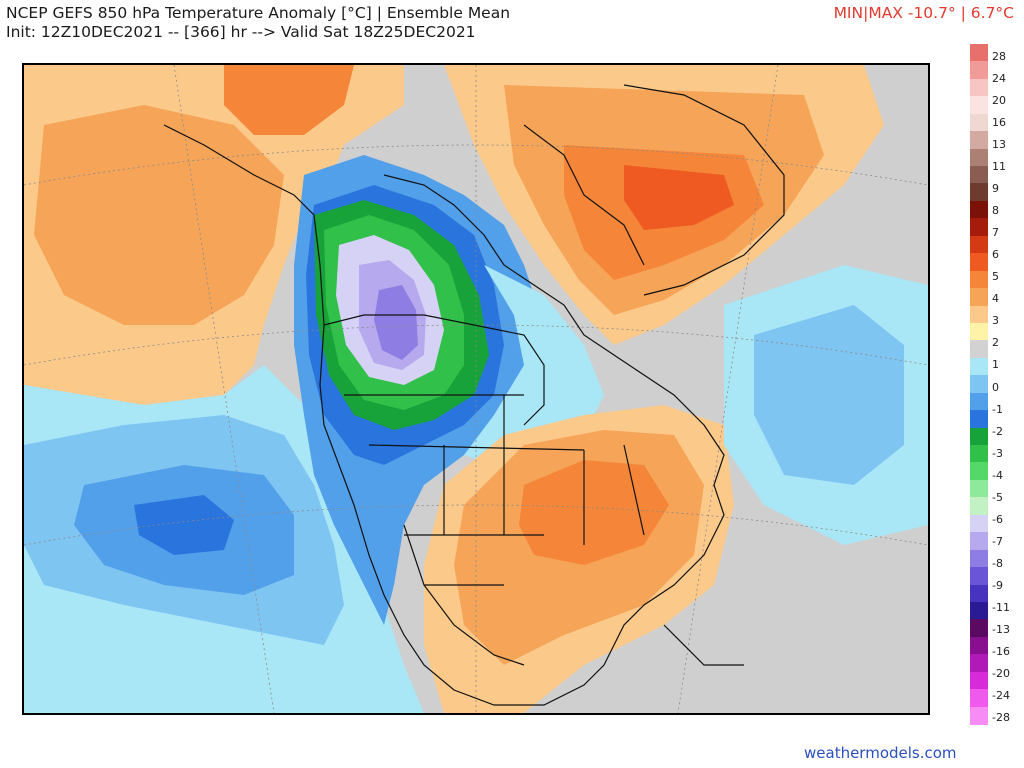 Image resolution: width=1024 pixels, height=768 pixels. I want to click on colorbar-label: -8, so click(997, 563).